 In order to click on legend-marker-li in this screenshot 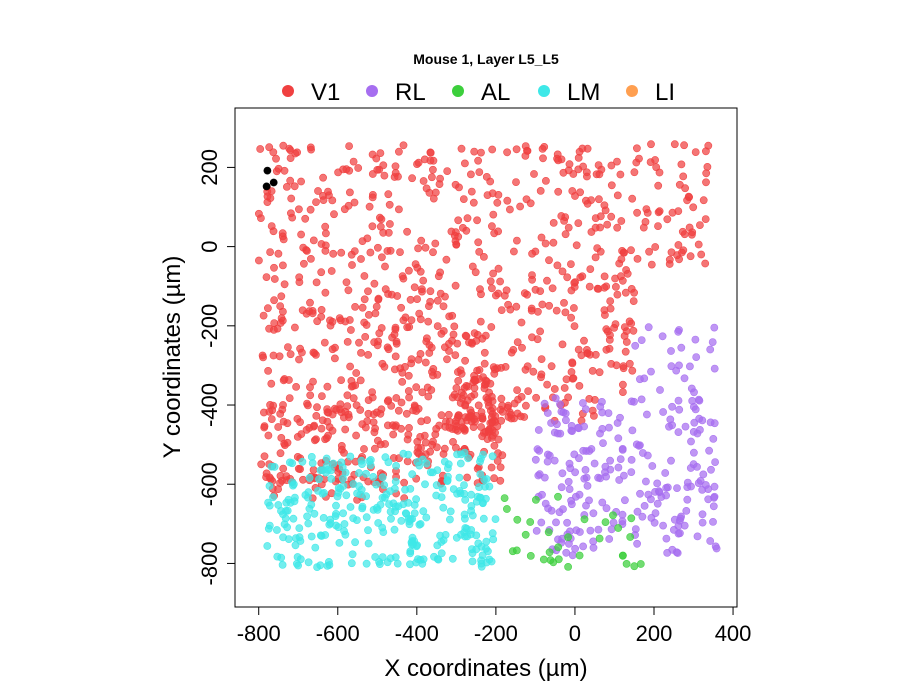, I will do `click(632, 91)`.